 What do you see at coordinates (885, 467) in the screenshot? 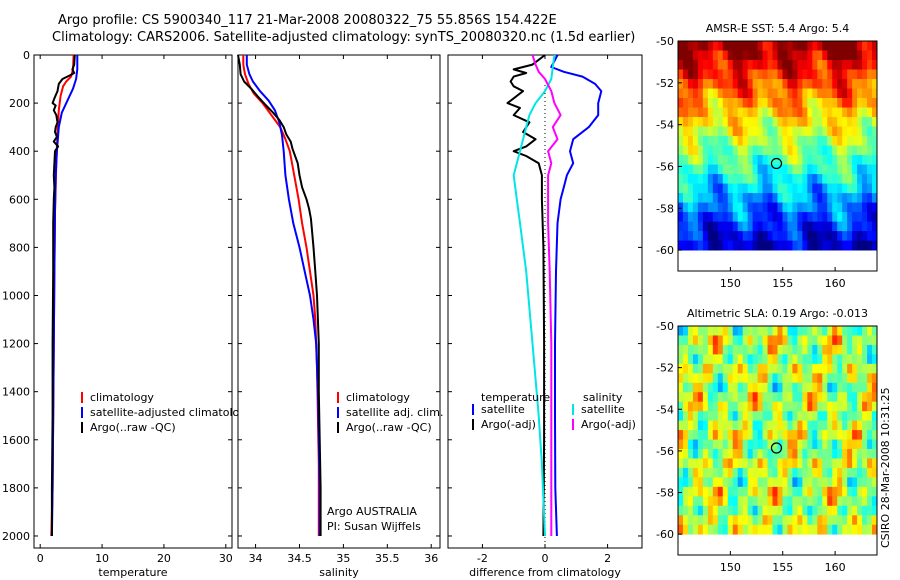
I see `footer-timestamp: CSIRO 28-Mar-2008 10:31:25` at bounding box center [885, 467].